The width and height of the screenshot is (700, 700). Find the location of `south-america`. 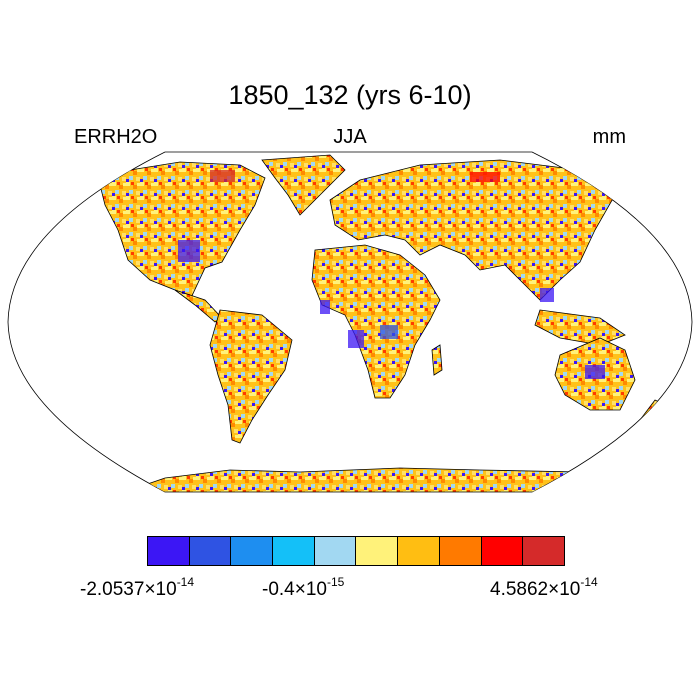

south-america is located at coordinates (251, 376).